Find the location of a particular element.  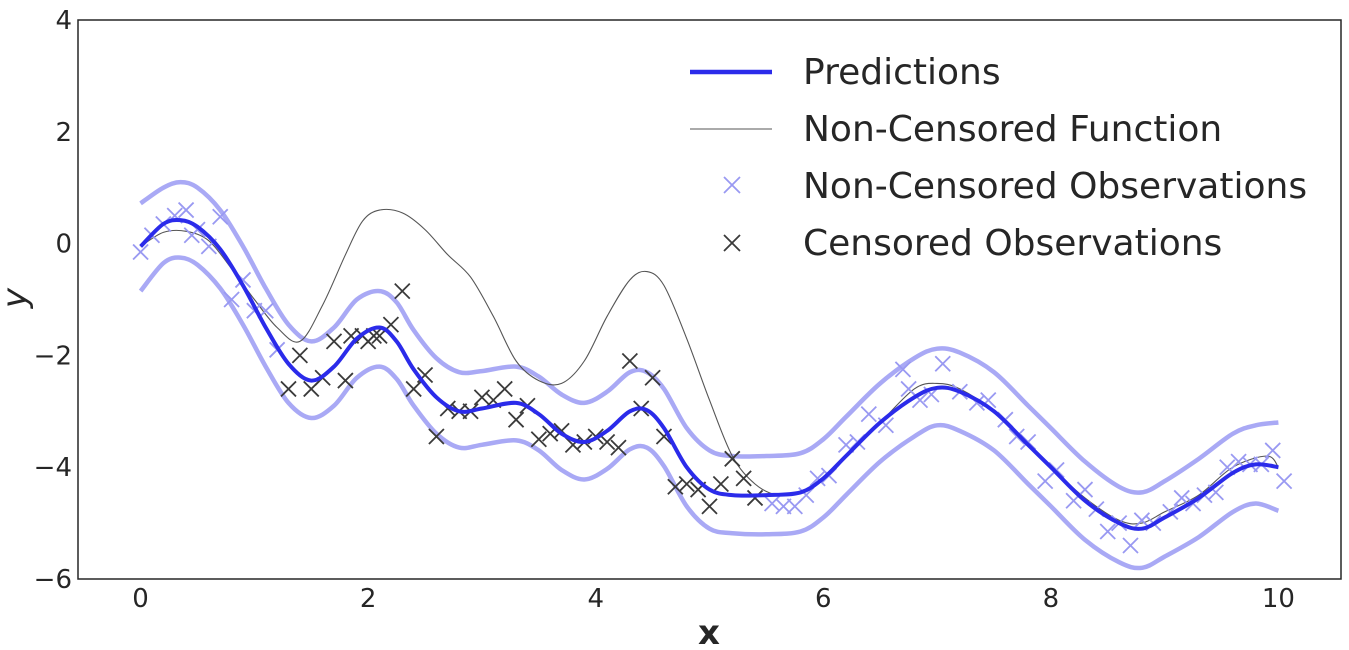

legend-label-censored: Censored Observations is located at coordinates (1012, 243).